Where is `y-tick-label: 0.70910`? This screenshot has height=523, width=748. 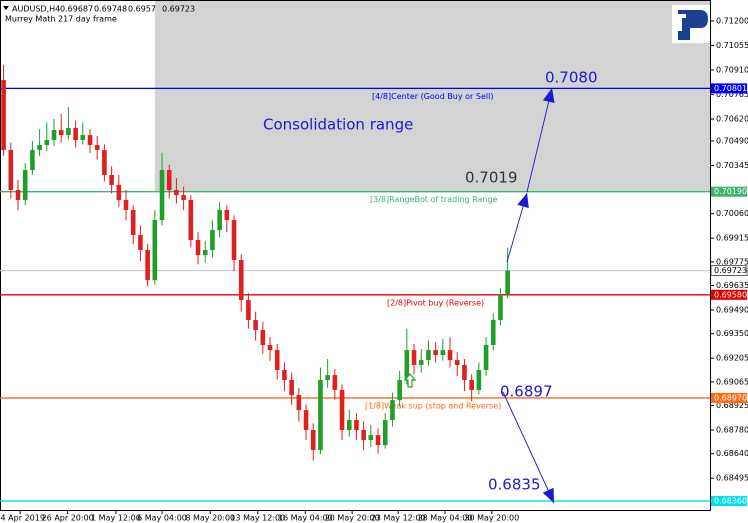 y-tick-label: 0.70910 is located at coordinates (732, 69).